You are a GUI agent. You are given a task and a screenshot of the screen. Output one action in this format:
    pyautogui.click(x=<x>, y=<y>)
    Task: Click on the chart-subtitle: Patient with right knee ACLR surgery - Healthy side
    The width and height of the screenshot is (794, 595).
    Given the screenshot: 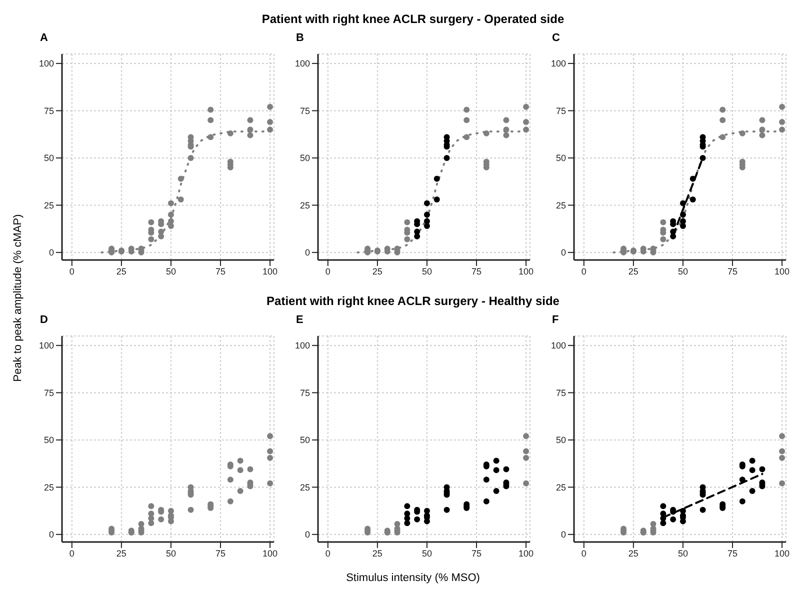 What is the action you would take?
    pyautogui.click(x=413, y=301)
    